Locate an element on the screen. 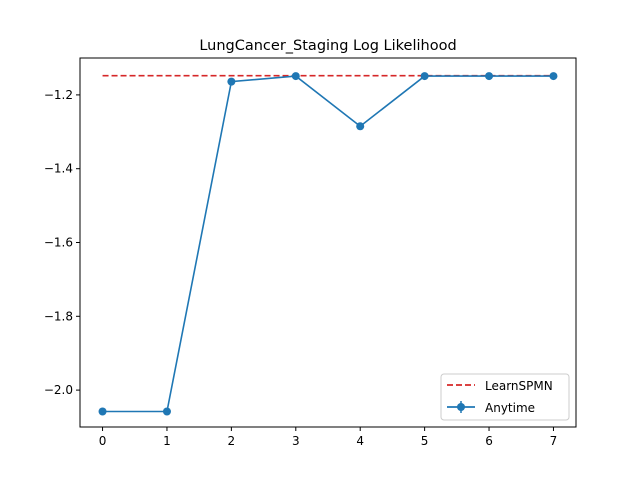 The height and width of the screenshot is (480, 640). x-tick-label: 7 is located at coordinates (554, 441).